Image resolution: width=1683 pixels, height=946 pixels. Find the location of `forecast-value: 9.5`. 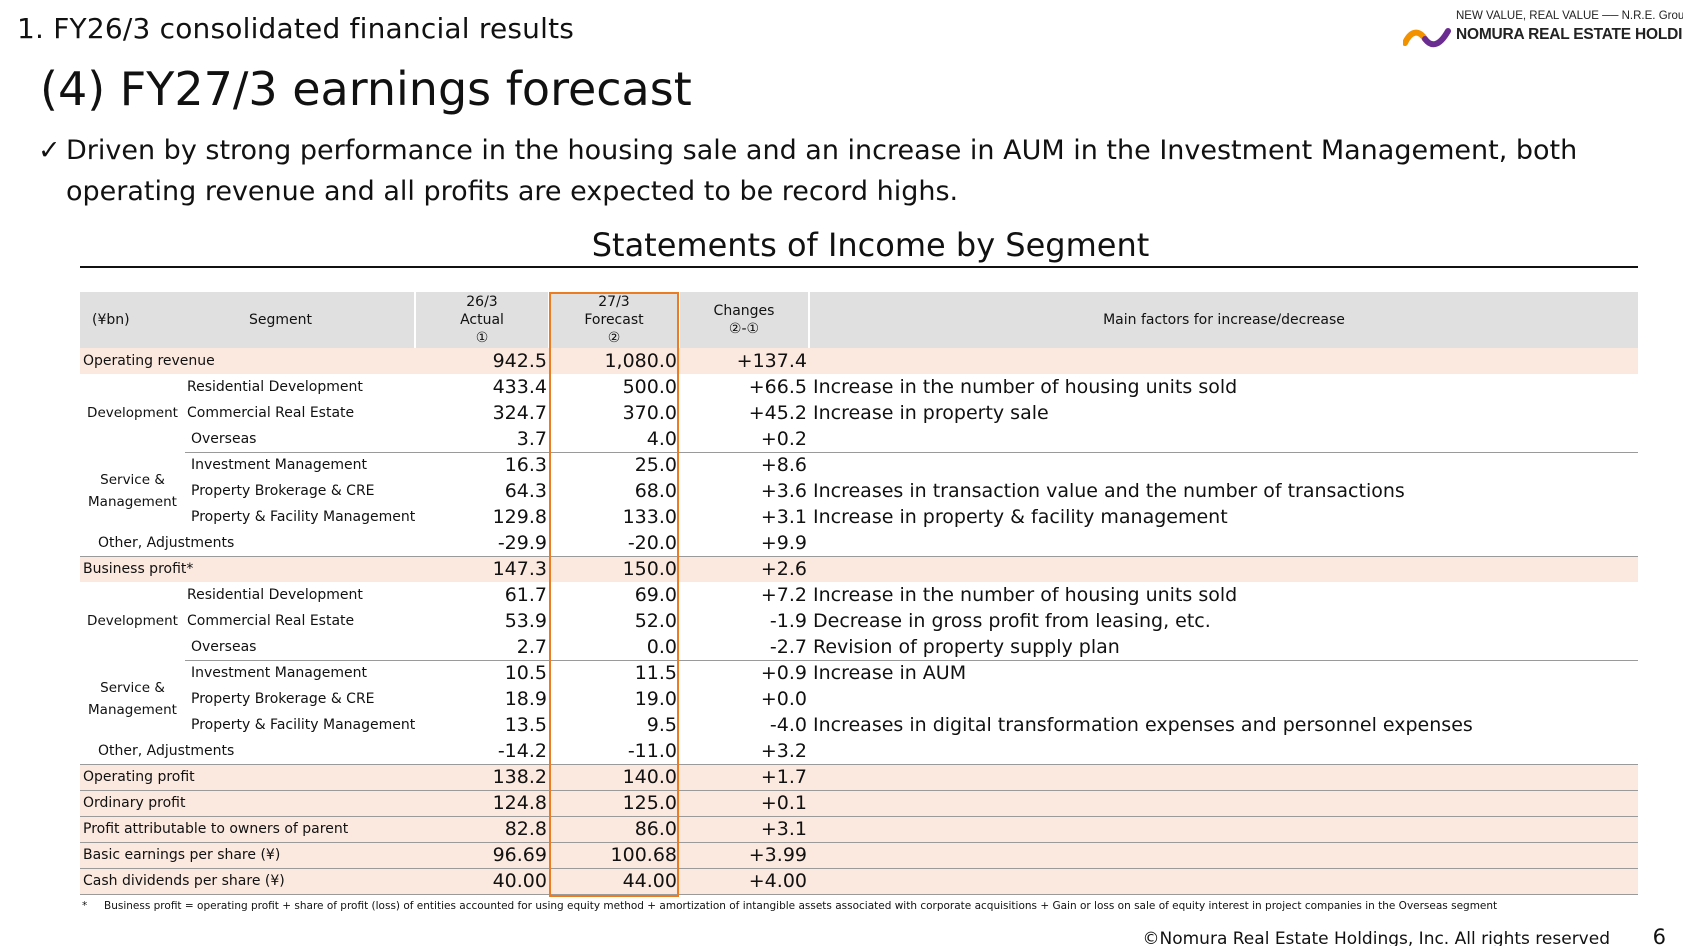

forecast-value: 9.5 is located at coordinates (661, 725).